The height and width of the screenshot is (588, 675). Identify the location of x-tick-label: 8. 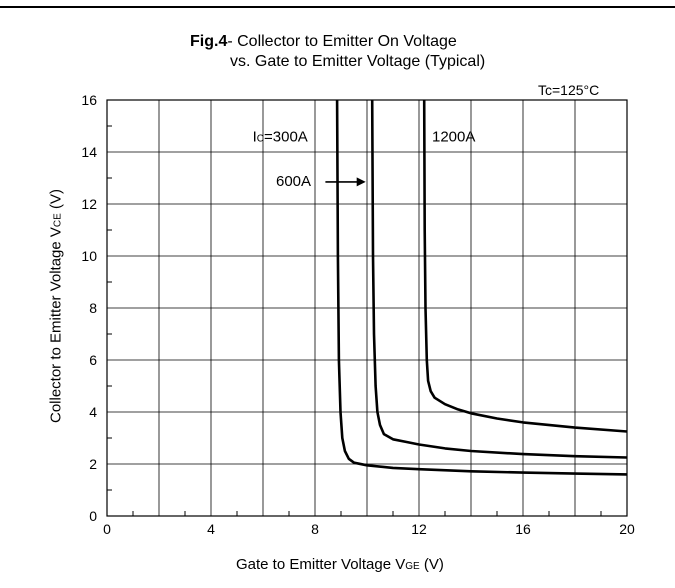
(315, 529).